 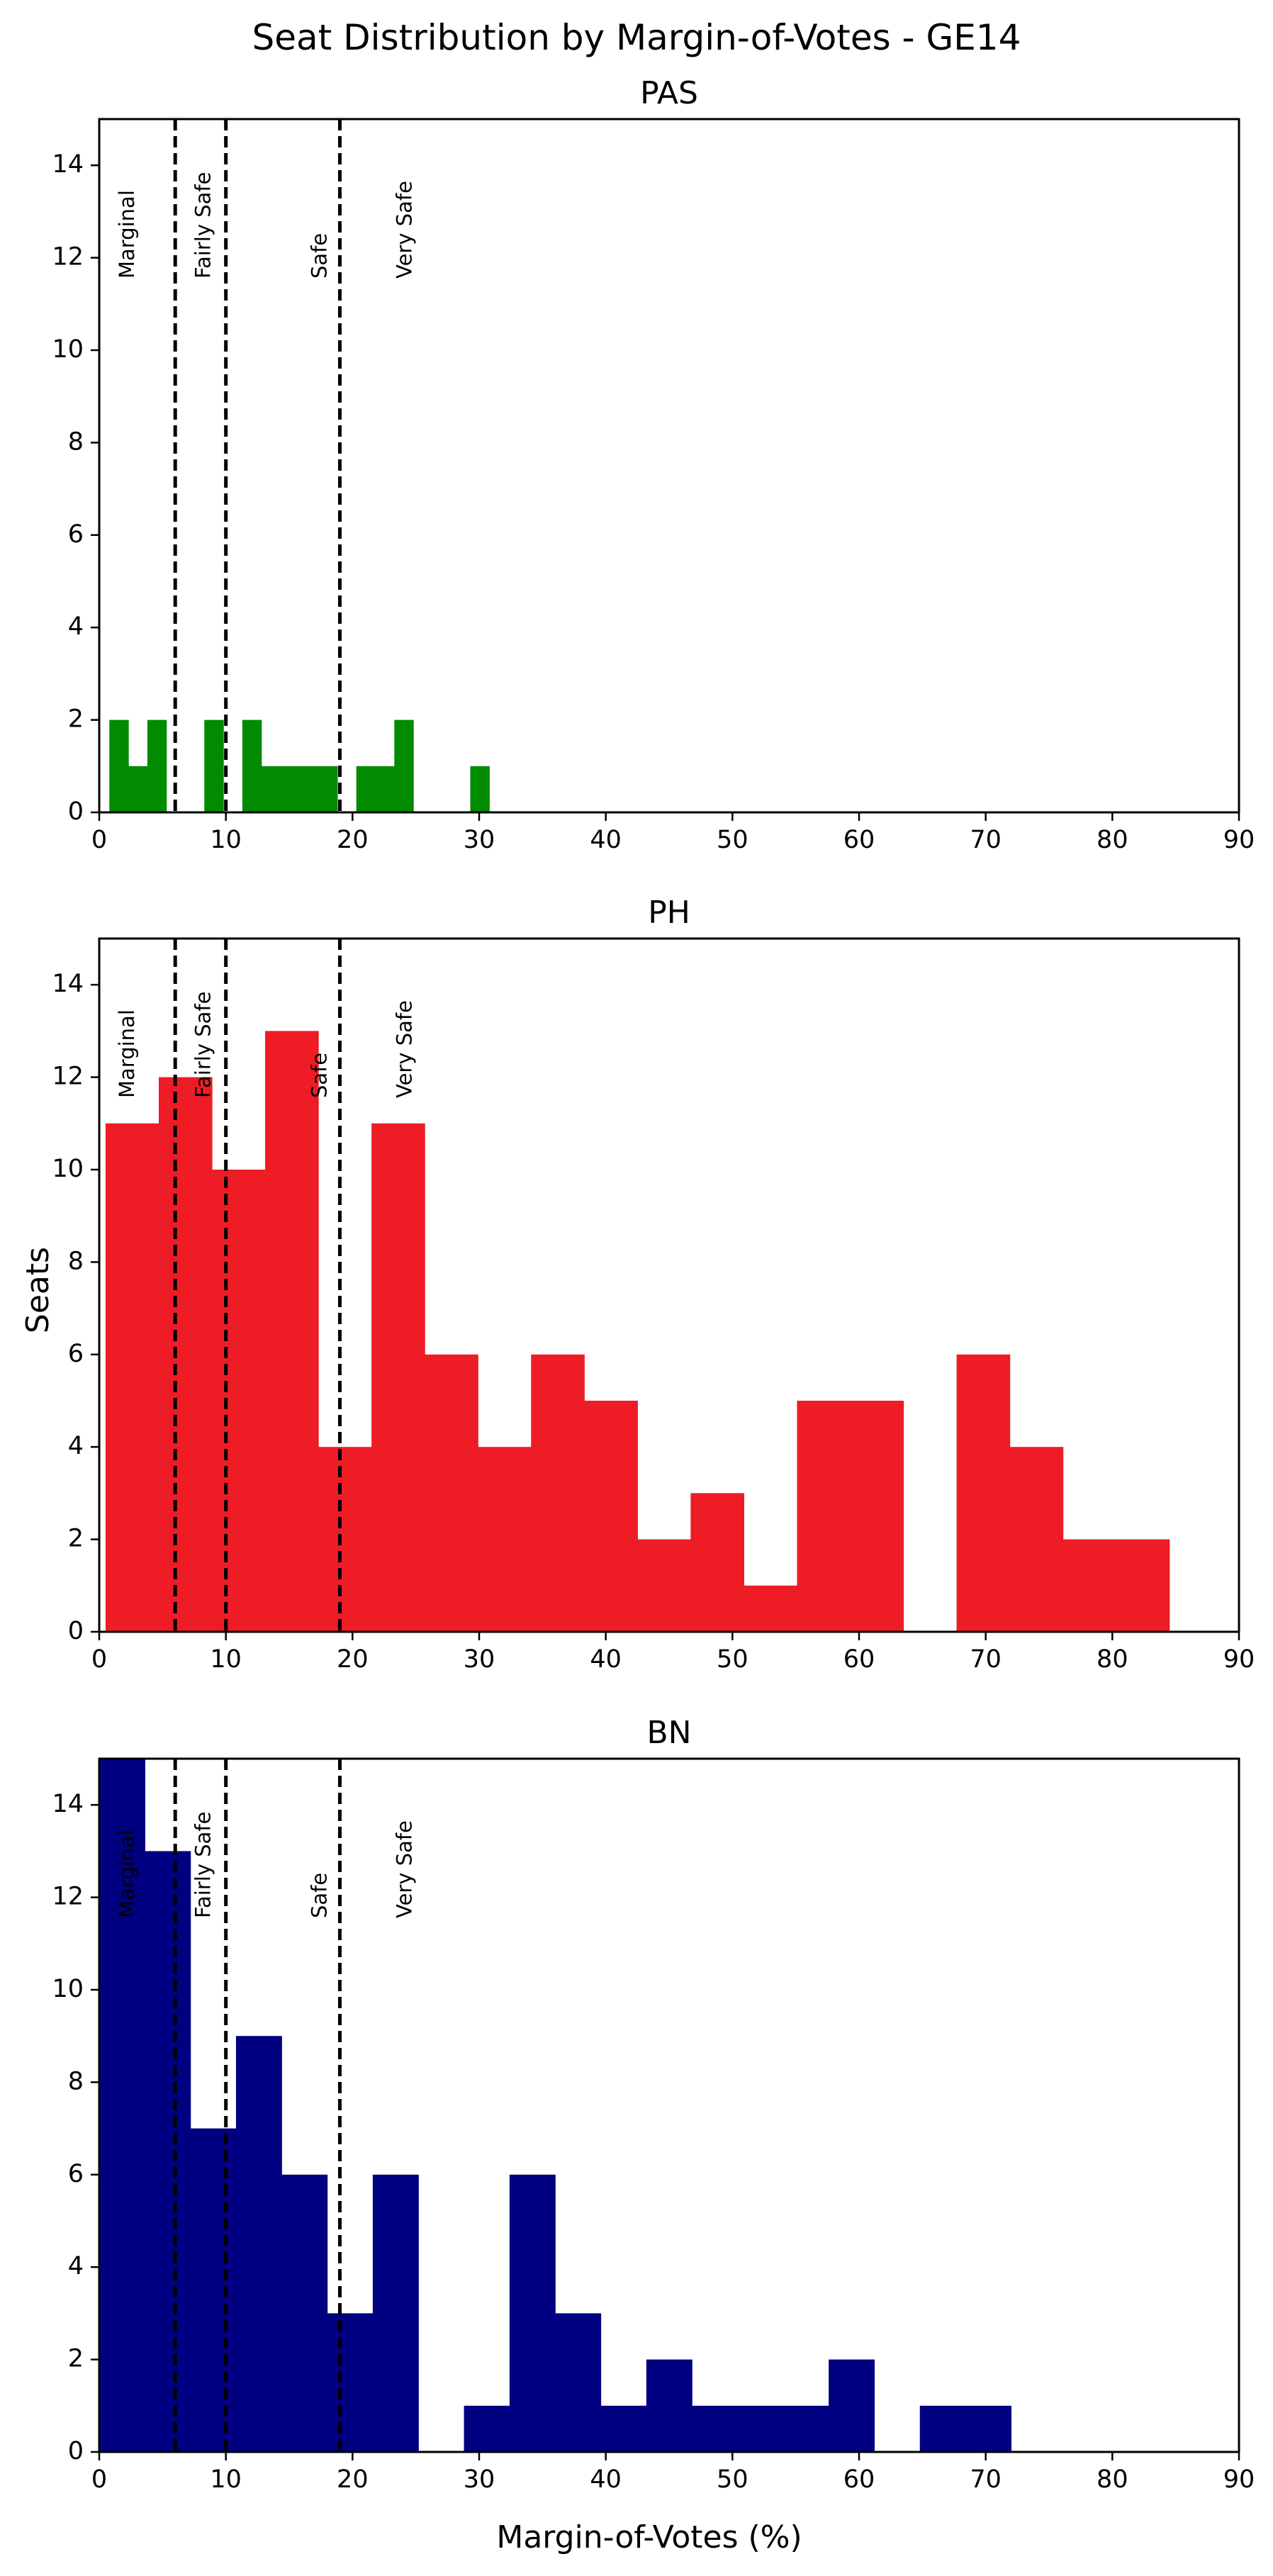 What do you see at coordinates (68, 1169) in the screenshot?
I see `y-tick-label: 10` at bounding box center [68, 1169].